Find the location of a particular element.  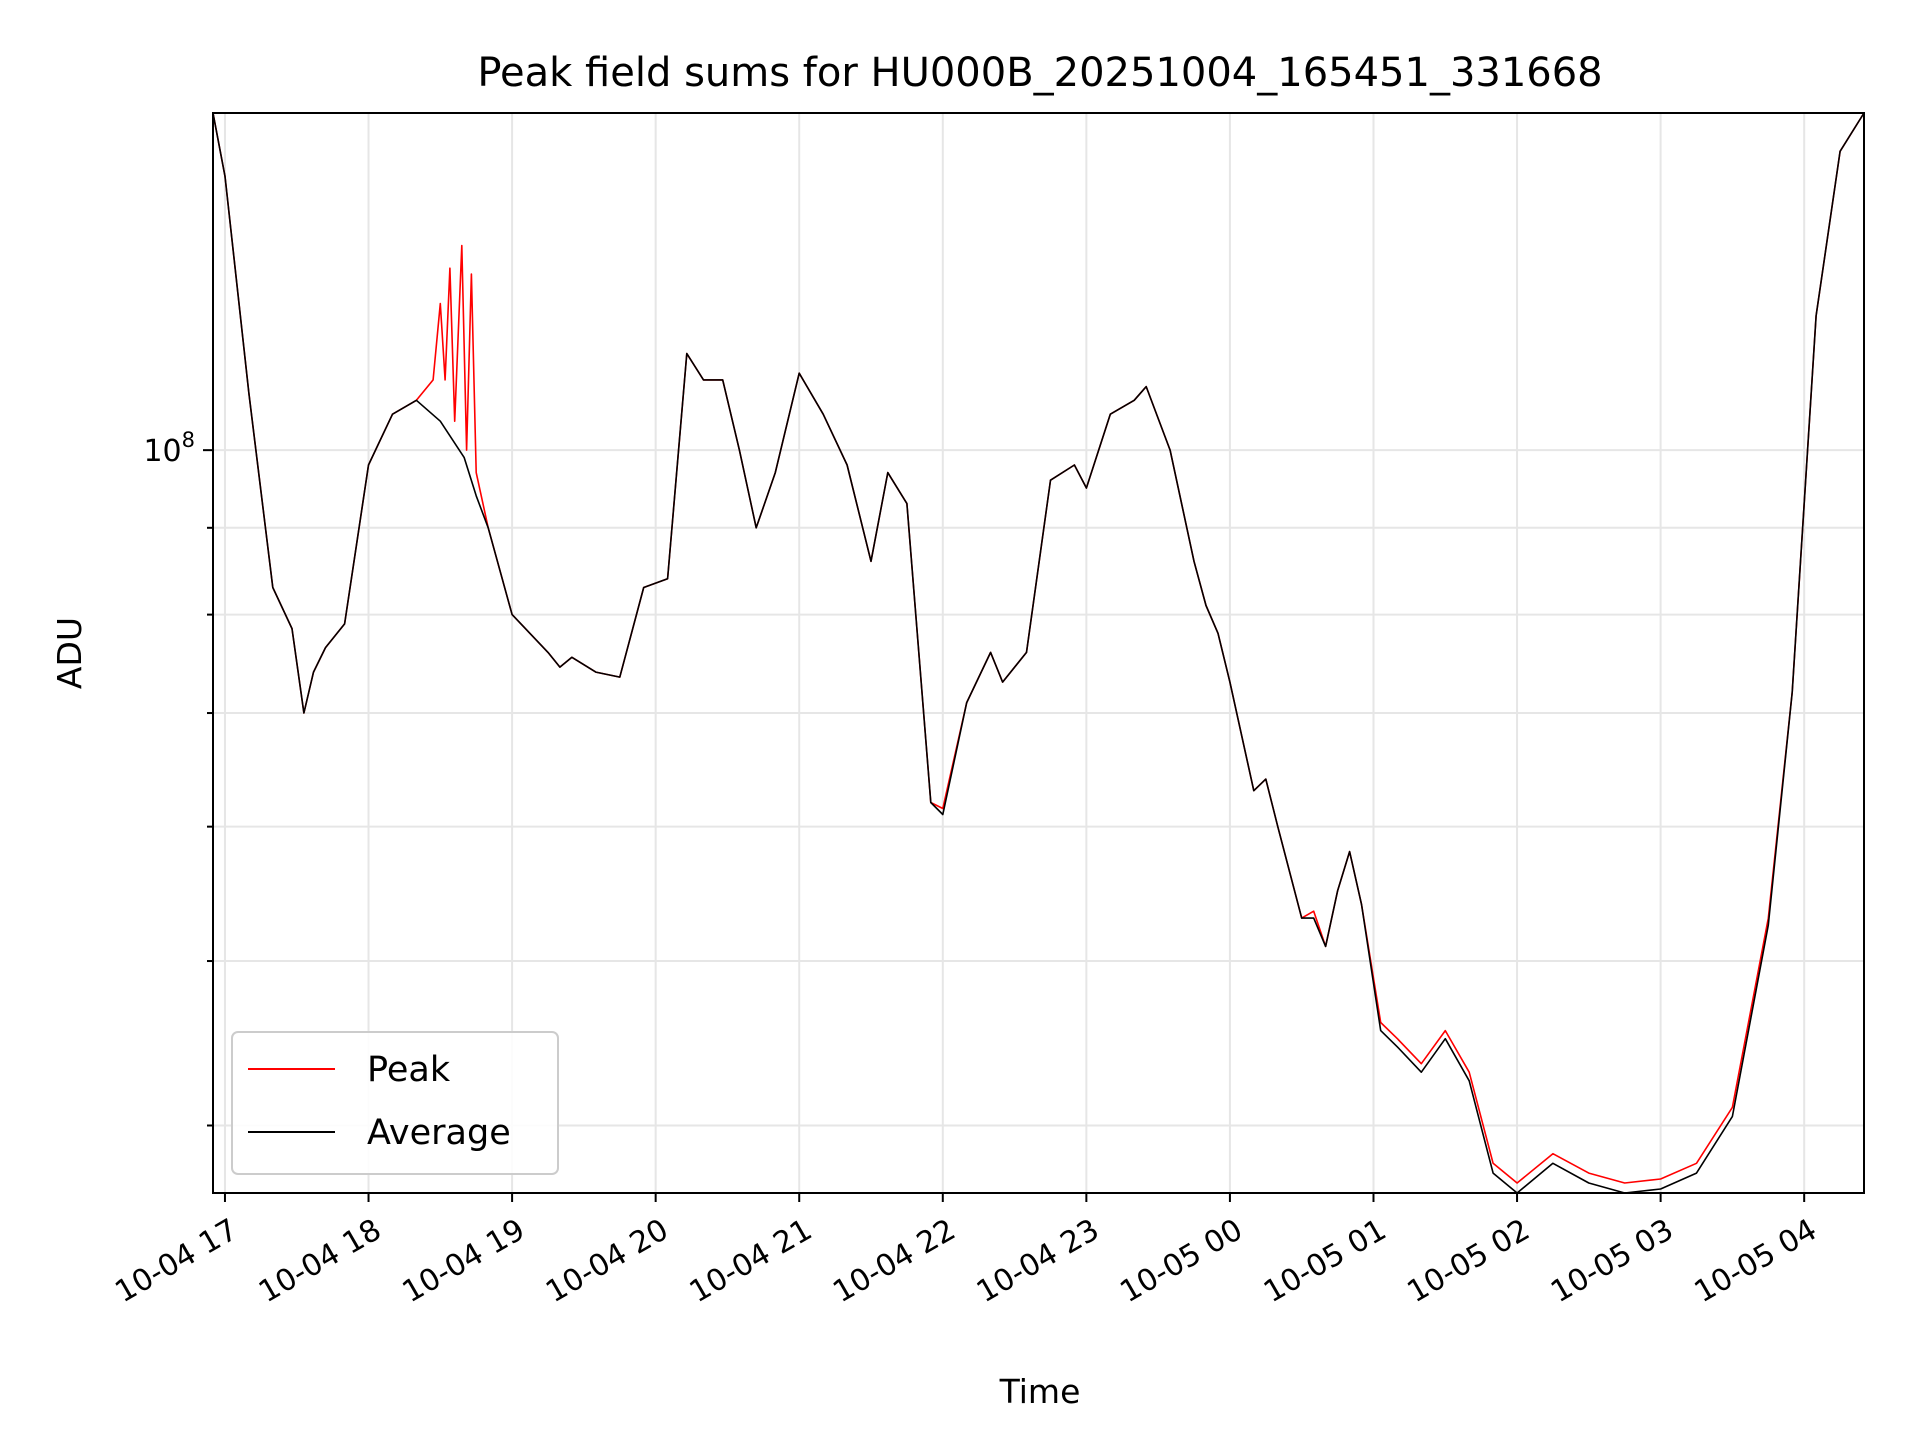

x-axis-label: Time is located at coordinates (1040, 1391).